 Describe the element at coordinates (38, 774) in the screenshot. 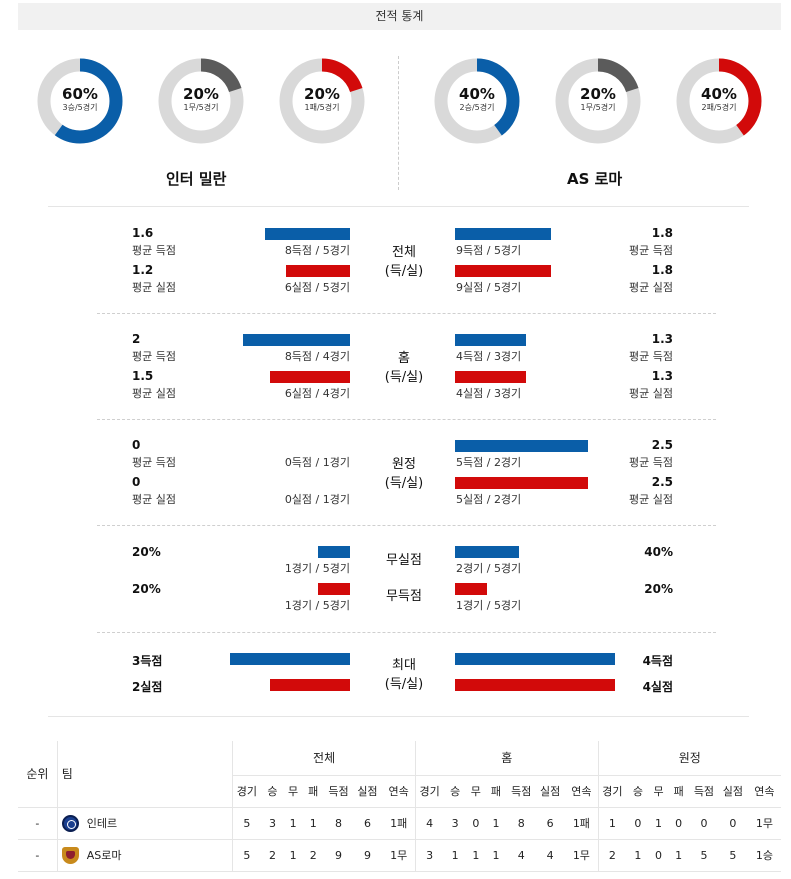

I see `col-rank-header: 순위` at that location.